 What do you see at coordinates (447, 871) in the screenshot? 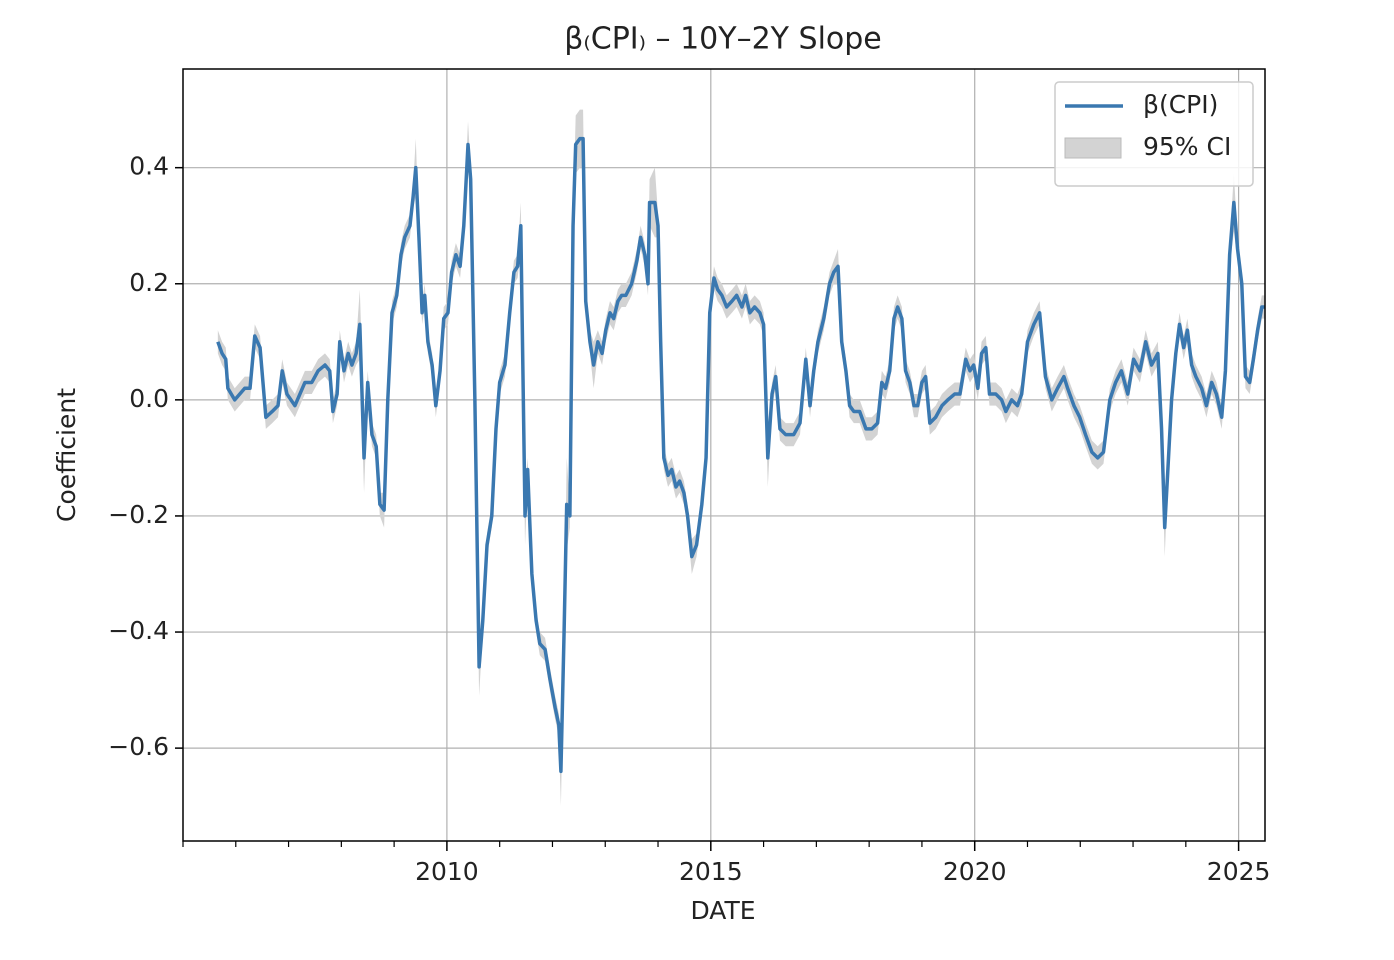
I see `x-tick-label: 2010` at bounding box center [447, 871].